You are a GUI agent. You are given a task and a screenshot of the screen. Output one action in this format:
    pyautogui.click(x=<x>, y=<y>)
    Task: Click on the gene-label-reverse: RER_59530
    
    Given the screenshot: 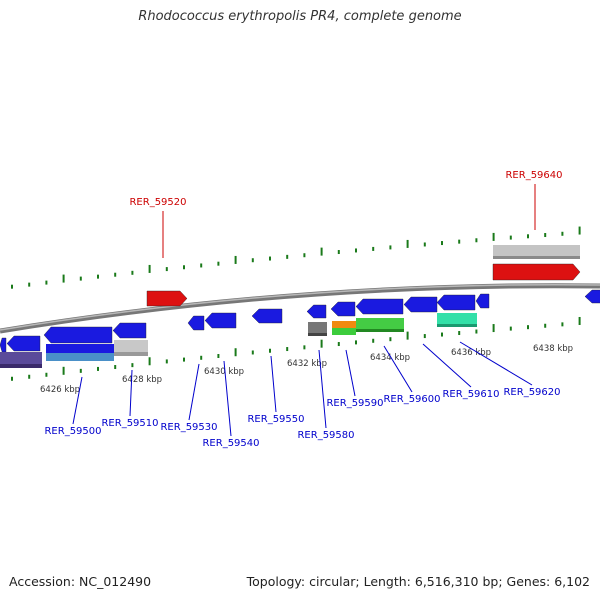 What is the action you would take?
    pyautogui.click(x=188, y=427)
    